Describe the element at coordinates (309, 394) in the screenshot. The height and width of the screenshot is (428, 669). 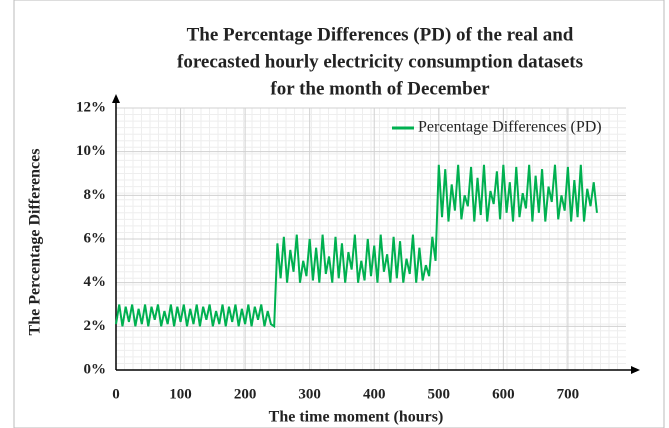
I see `x-tick-label: 300` at that location.